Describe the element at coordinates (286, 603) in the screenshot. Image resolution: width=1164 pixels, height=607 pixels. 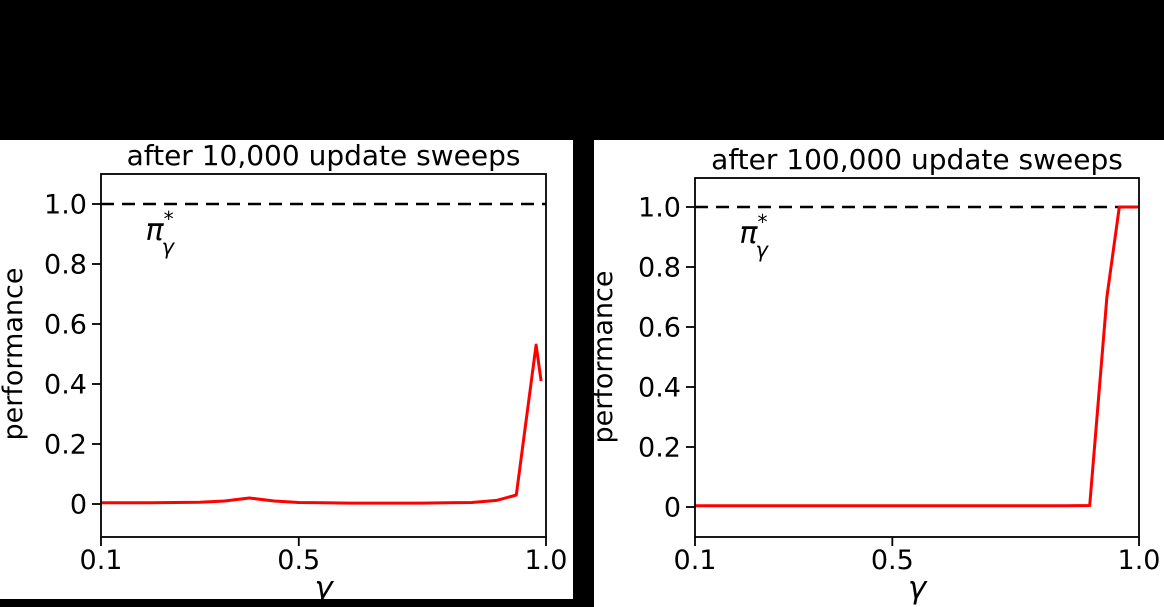
I see `bottom-left-black-bar` at that location.